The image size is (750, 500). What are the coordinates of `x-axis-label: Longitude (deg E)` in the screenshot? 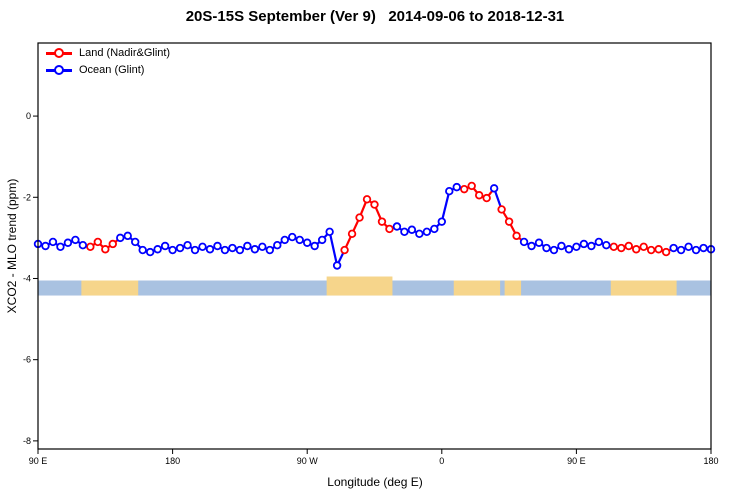 It's located at (375, 482).